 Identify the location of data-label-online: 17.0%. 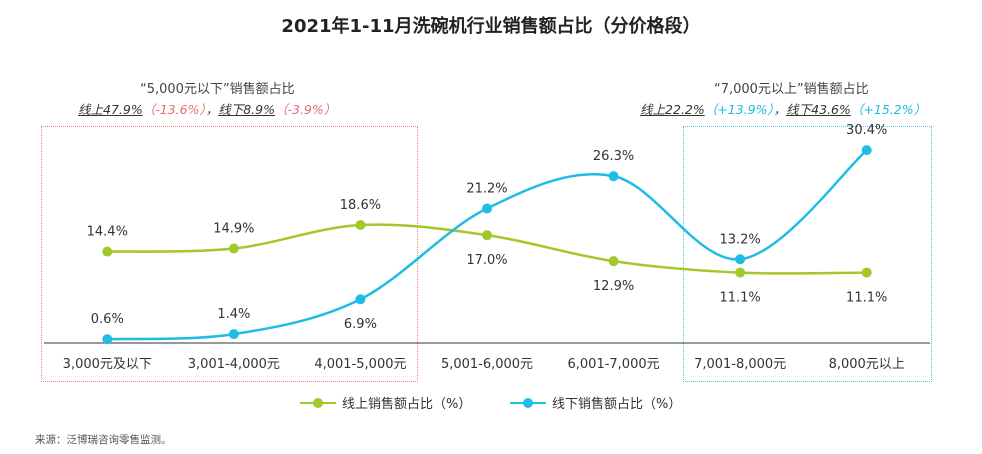
(486, 260).